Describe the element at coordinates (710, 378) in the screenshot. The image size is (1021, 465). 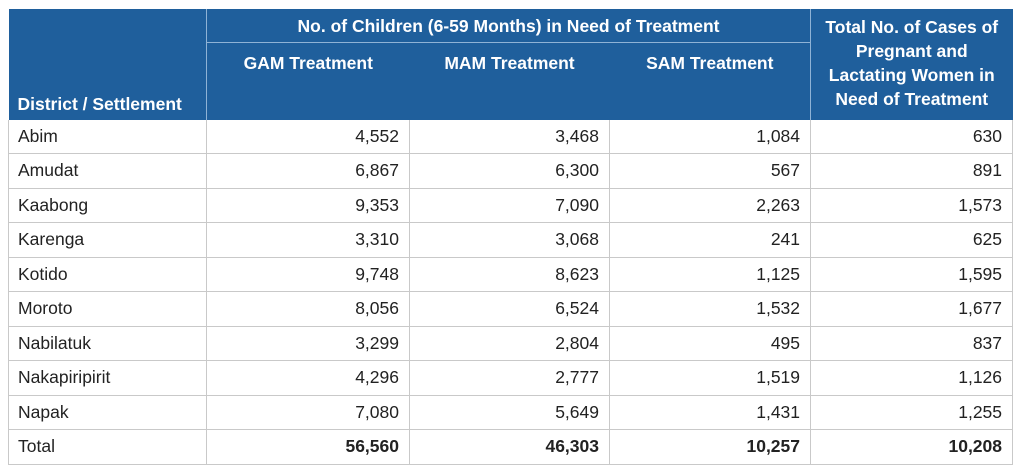
I see `sam-cell: 1,519` at that location.